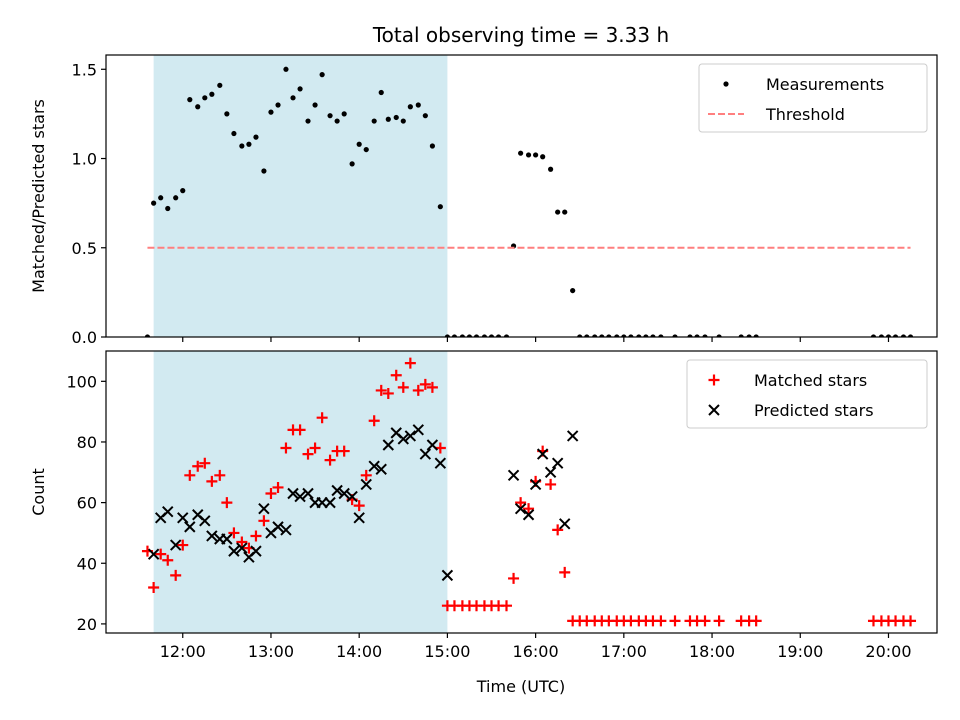  What do you see at coordinates (84, 337) in the screenshot?
I see `y-tick-label: 0.0` at bounding box center [84, 337].